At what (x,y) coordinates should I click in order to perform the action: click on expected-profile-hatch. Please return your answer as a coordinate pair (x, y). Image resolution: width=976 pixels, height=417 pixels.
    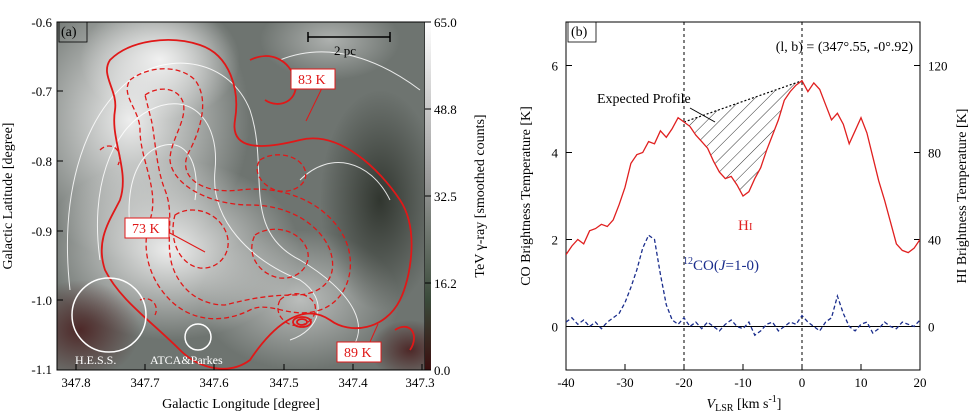
    Looking at the image, I should click on (743, 138).